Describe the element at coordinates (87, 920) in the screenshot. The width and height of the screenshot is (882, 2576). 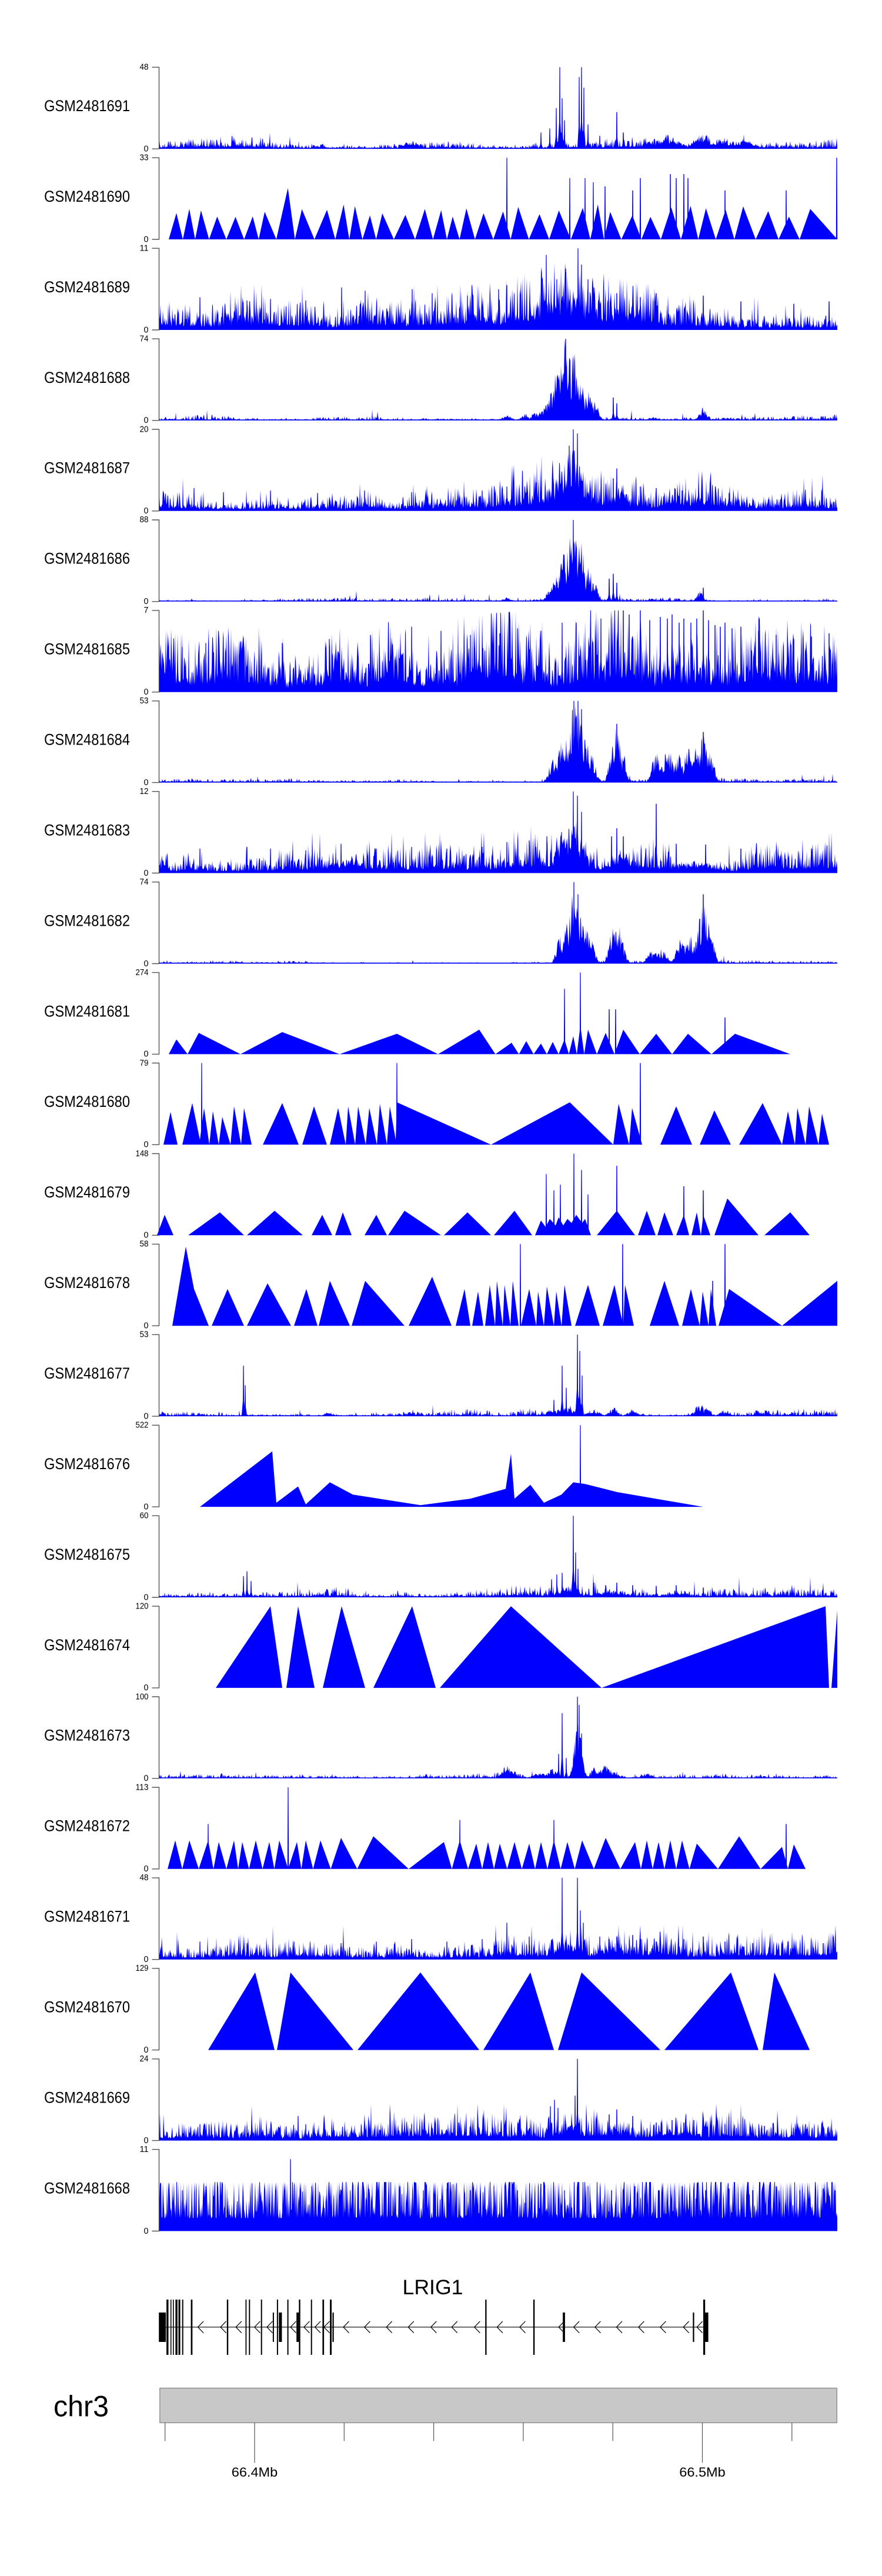
I see `svg-text: GSM2481682` at that location.